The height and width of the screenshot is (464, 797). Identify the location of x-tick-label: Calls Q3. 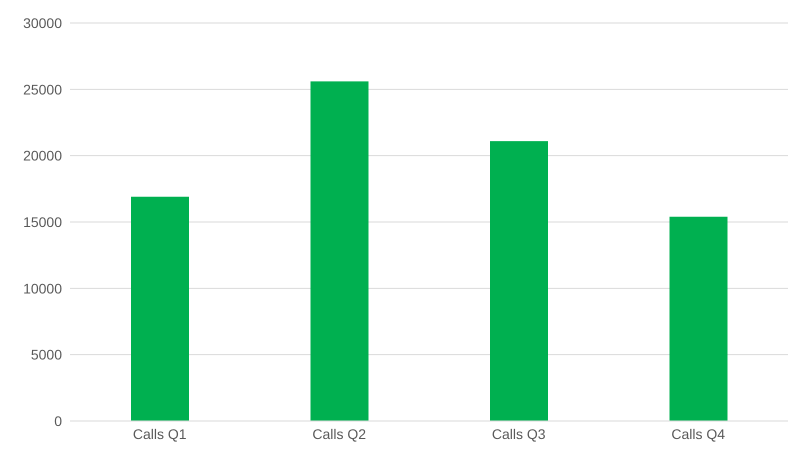
(519, 434).